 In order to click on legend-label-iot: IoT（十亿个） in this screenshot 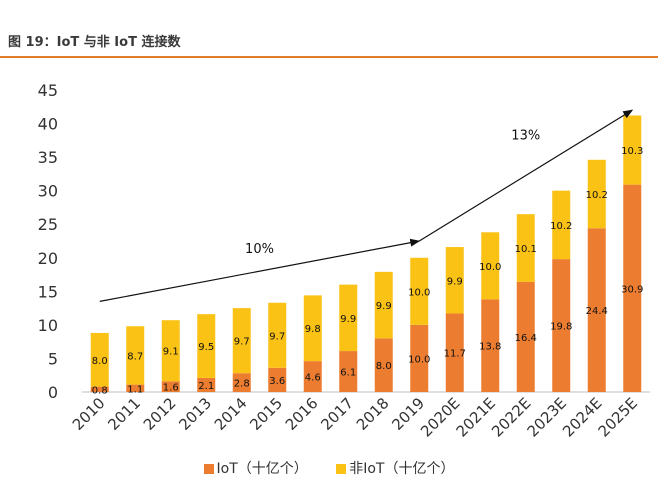, I will do `click(262, 469)`.